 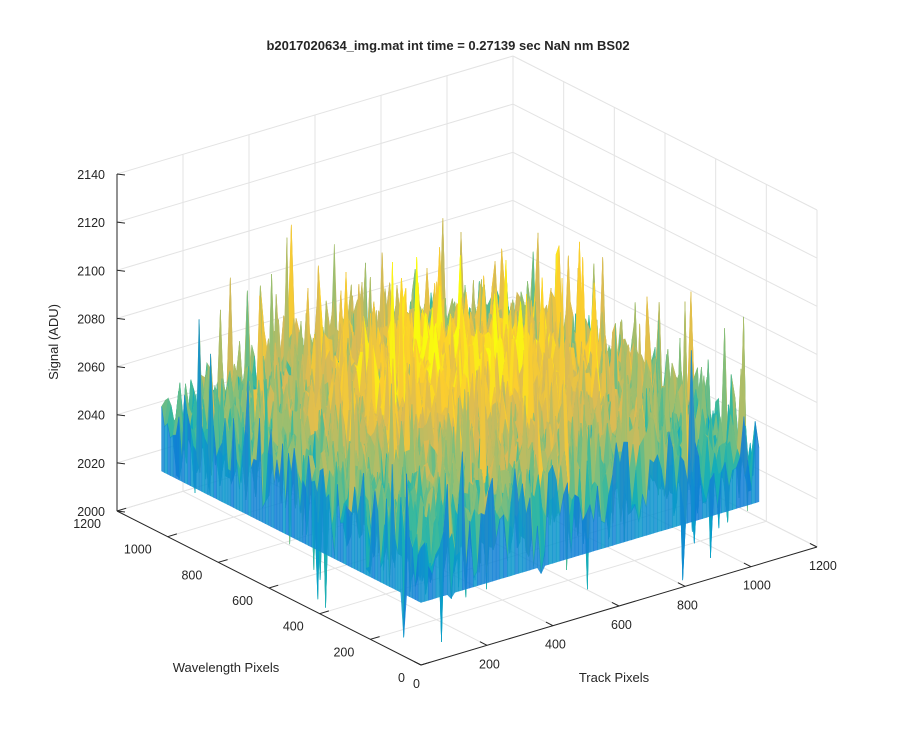 What do you see at coordinates (568, 580) in the screenshot?
I see `floor-gridline-y` at bounding box center [568, 580].